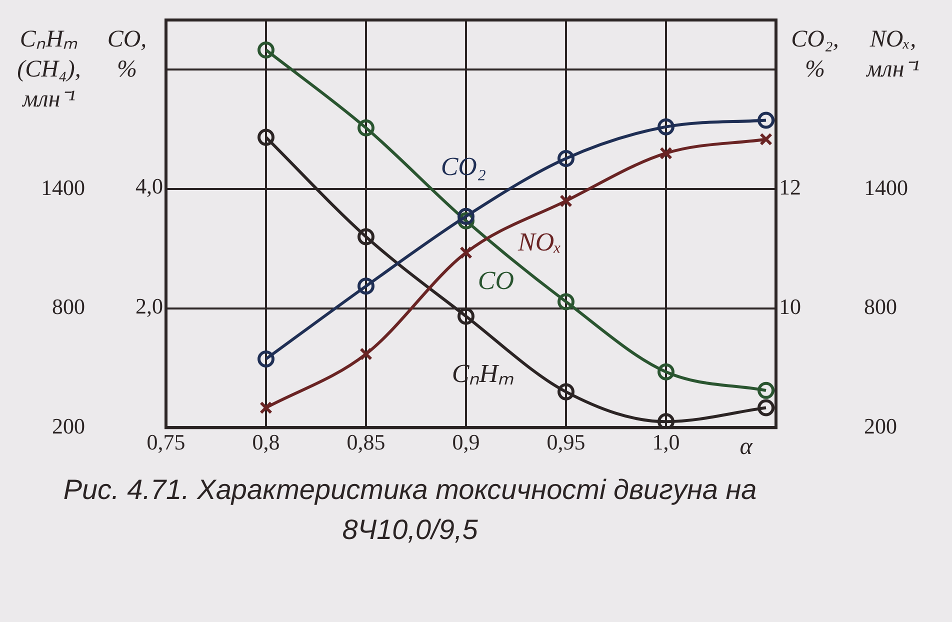 The height and width of the screenshot is (622, 952). Describe the element at coordinates (566, 442) in the screenshot. I see `x-tick-label: 0,95` at that location.